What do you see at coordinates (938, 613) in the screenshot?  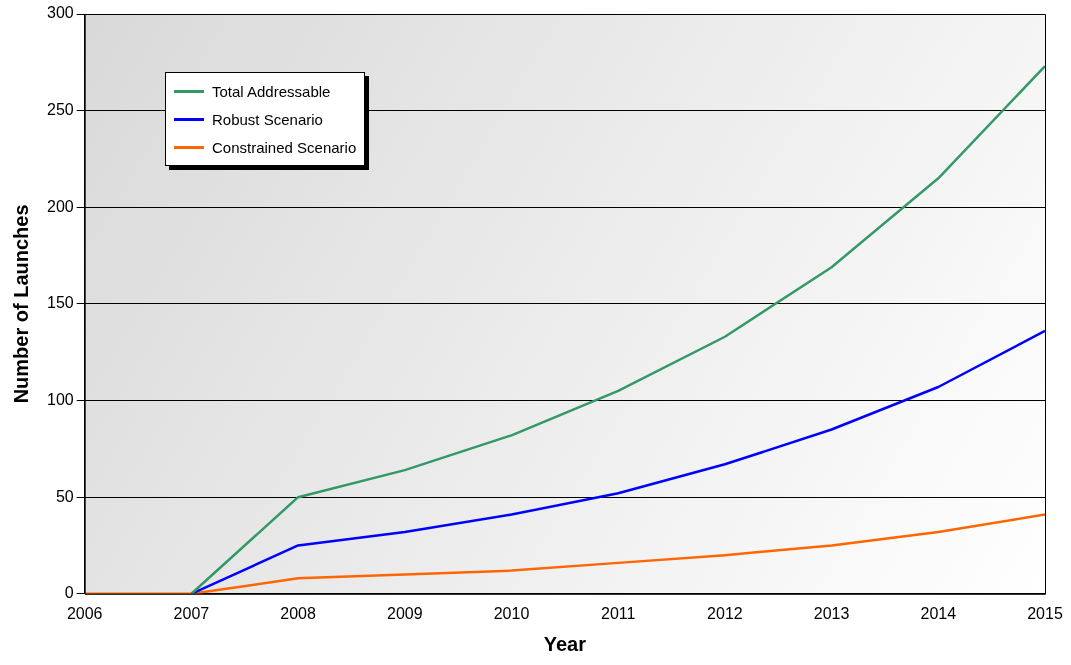 I see `x-tick-label: 2014` at bounding box center [938, 613].